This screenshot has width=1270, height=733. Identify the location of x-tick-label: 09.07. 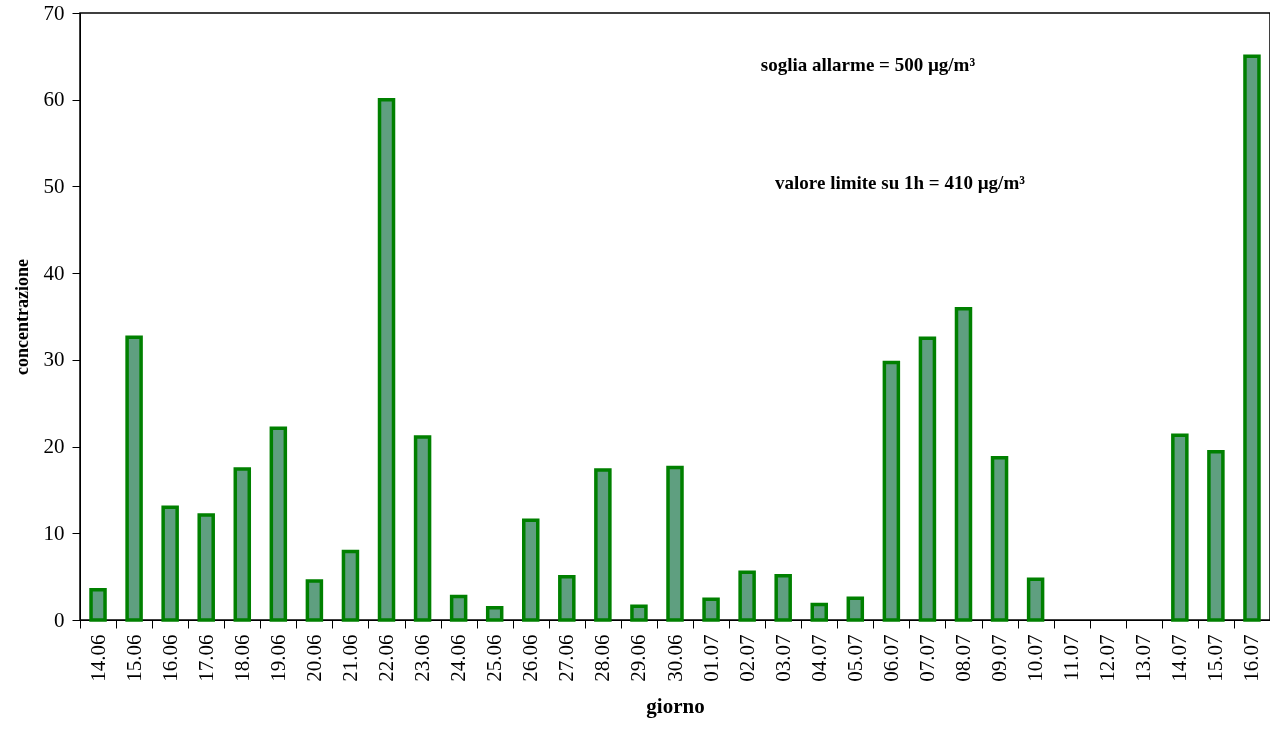
(999, 658).